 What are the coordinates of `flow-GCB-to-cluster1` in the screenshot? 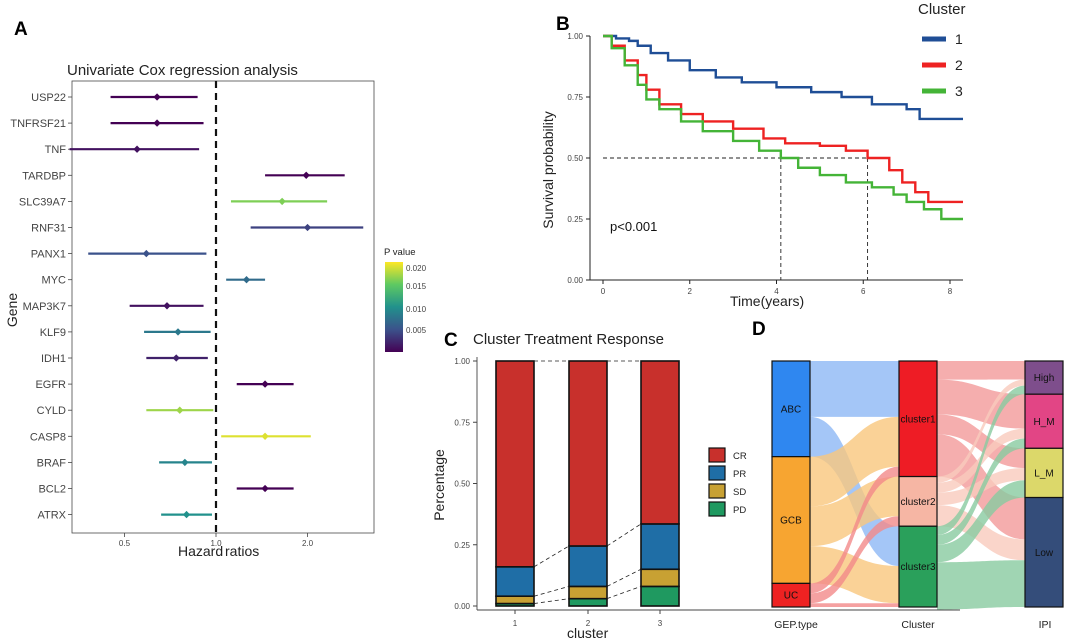 It's located at (854, 461).